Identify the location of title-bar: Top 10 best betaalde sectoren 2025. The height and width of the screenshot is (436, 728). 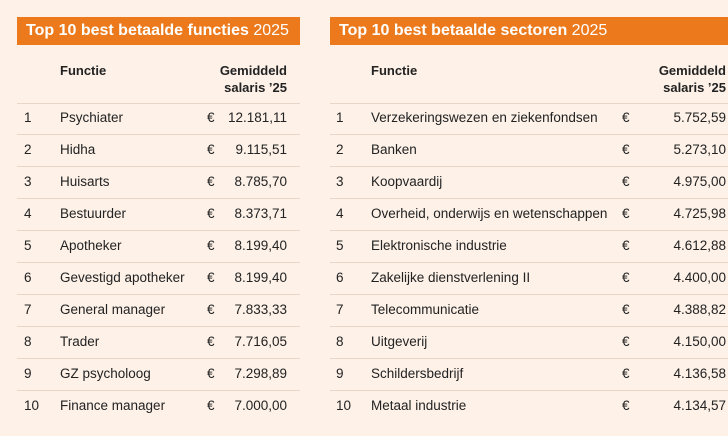
(529, 31).